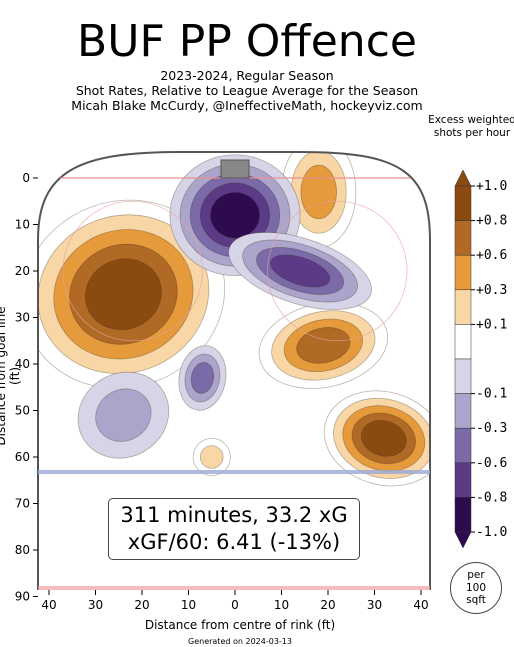  Describe the element at coordinates (11, 376) in the screenshot. I see `y-axis-label: Distance from goal line (ft)` at that location.